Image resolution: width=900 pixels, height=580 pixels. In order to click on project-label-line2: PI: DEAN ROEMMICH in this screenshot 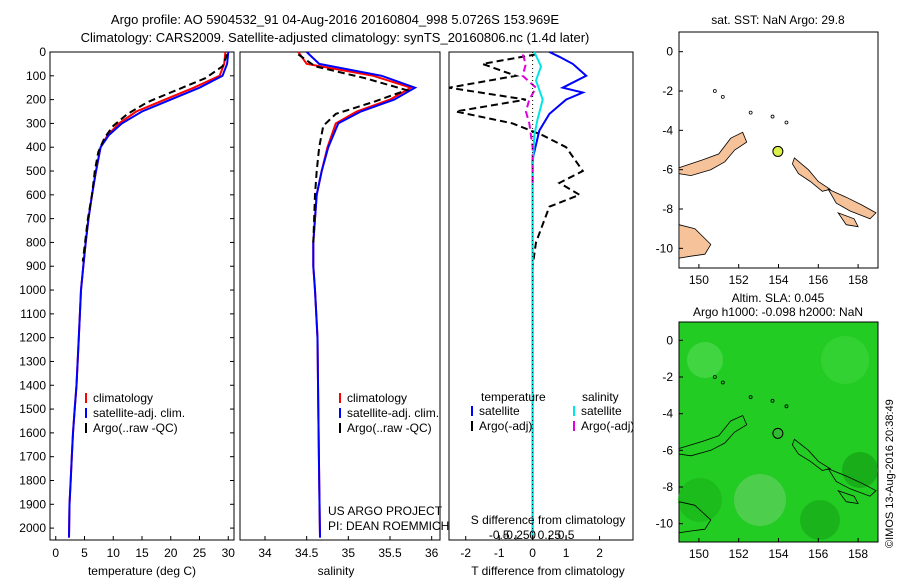, I will do `click(388, 526)`.